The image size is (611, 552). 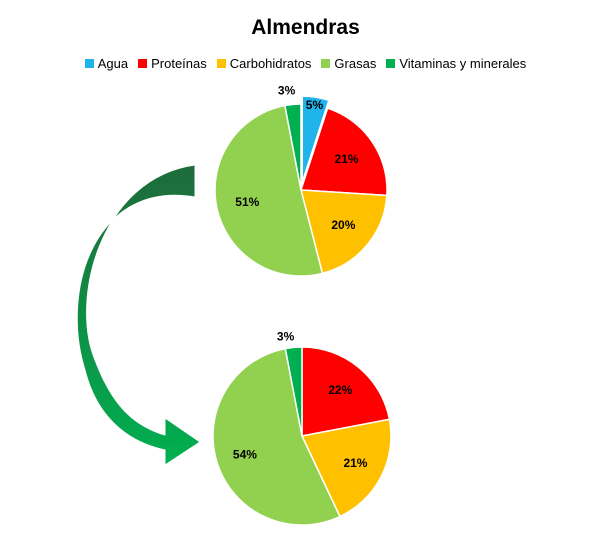 What do you see at coordinates (269, 190) in the screenshot?
I see `pie-top-slice-grasas` at bounding box center [269, 190].